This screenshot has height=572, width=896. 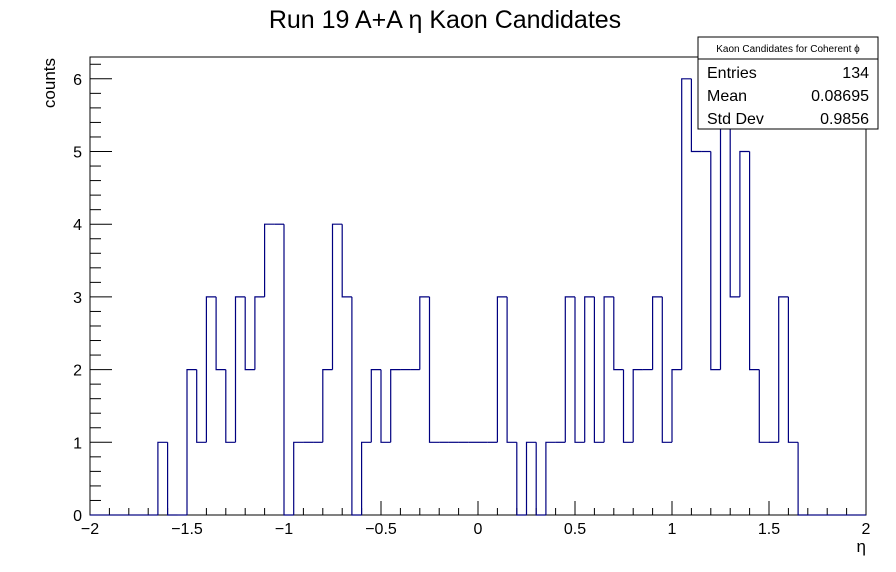 I want to click on stats-mean-label: Mean, so click(x=727, y=96).